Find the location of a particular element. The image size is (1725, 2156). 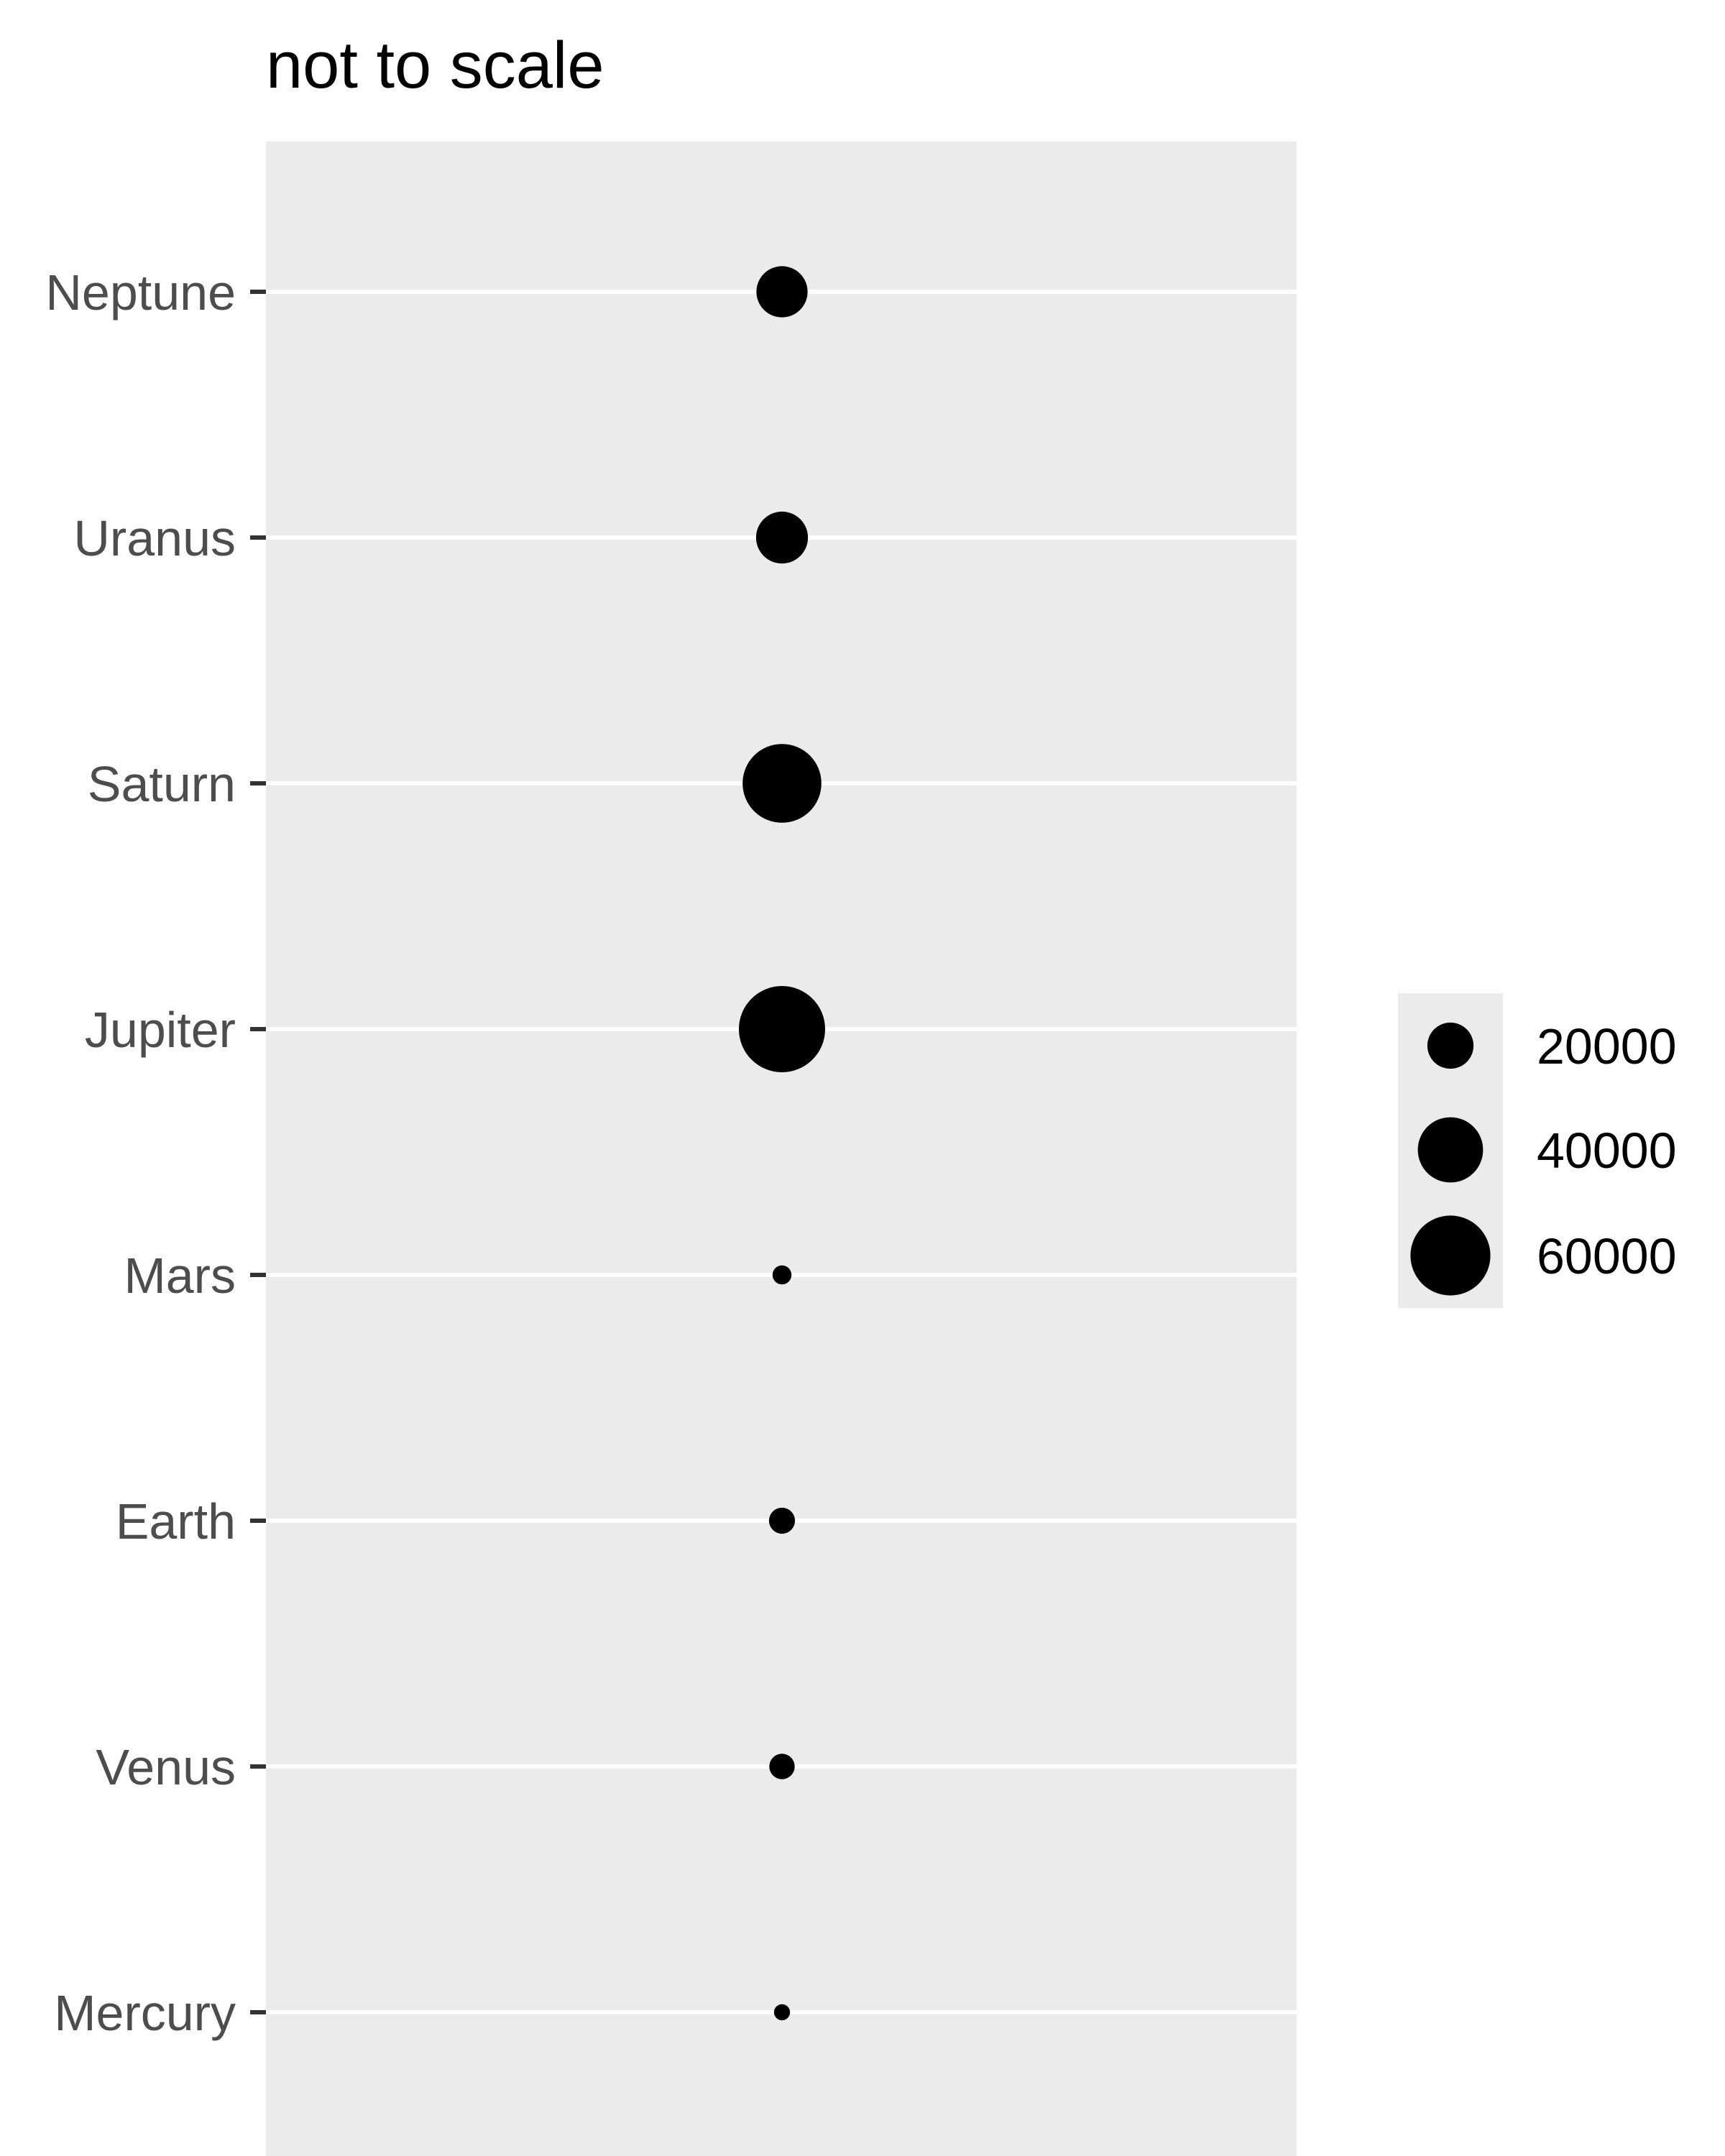

point-jupiter is located at coordinates (782, 1029).